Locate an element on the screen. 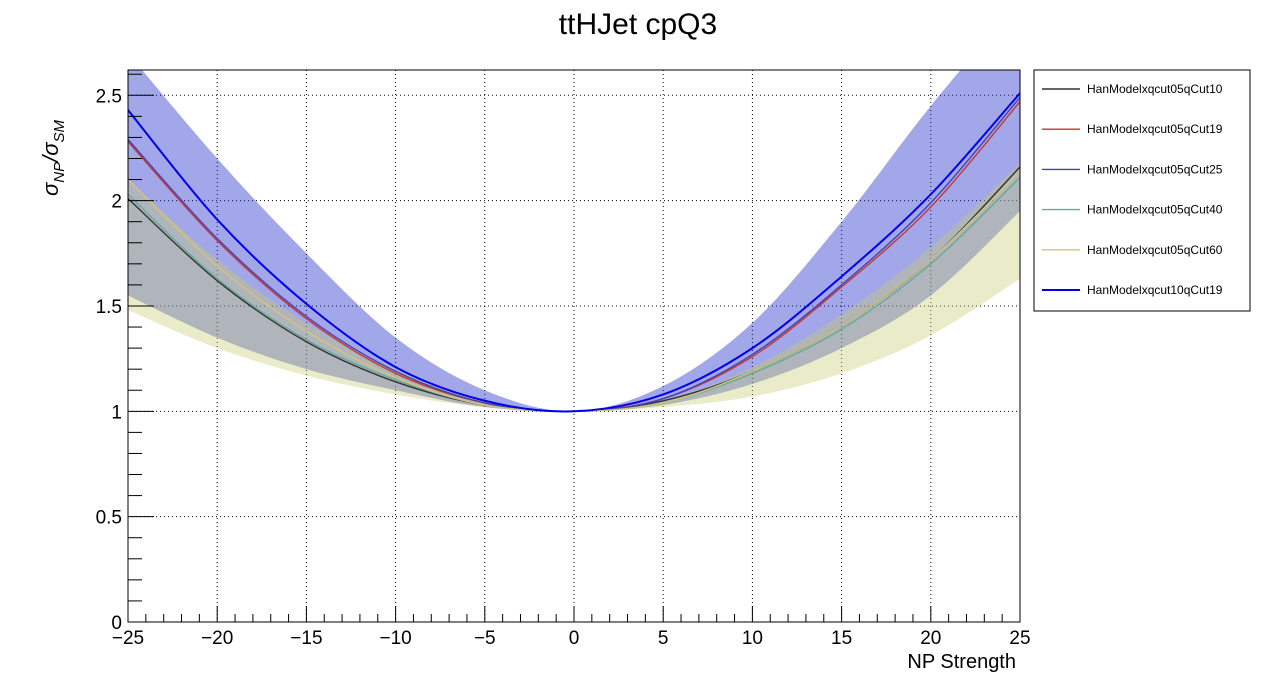  x-tick-label: −10 is located at coordinates (395, 638).